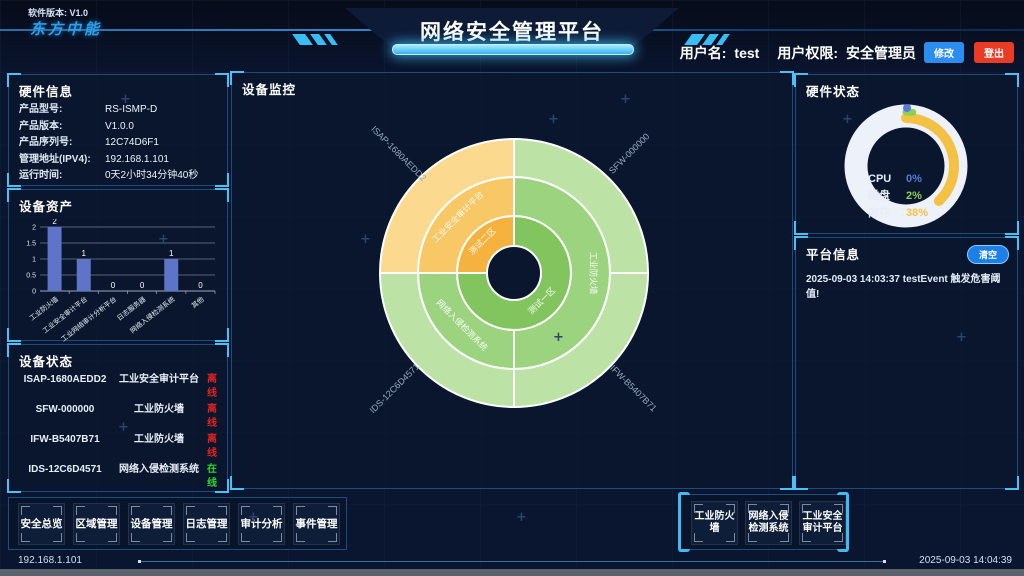 The height and width of the screenshot is (576, 1024). What do you see at coordinates (152, 176) in the screenshot?
I see `info-value: 0天2小时34分钟40秒` at bounding box center [152, 176].